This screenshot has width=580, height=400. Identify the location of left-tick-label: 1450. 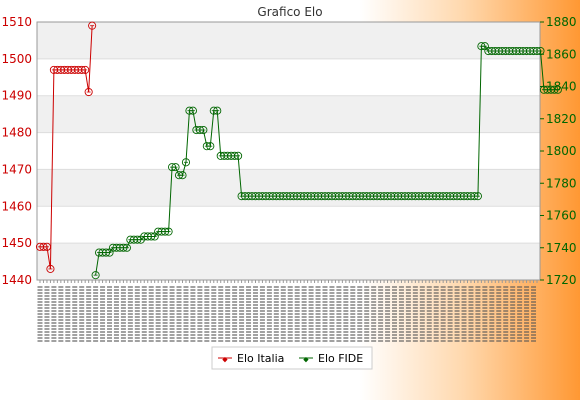
(16, 243).